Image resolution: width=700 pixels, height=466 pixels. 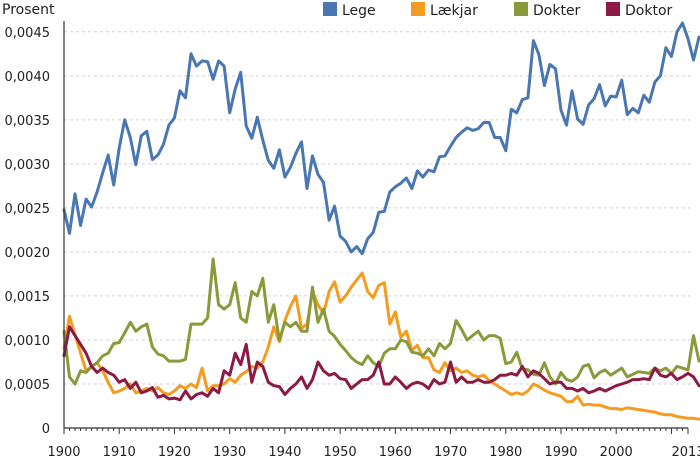 What do you see at coordinates (613, 9) in the screenshot?
I see `legend-swatch-doktor` at bounding box center [613, 9].